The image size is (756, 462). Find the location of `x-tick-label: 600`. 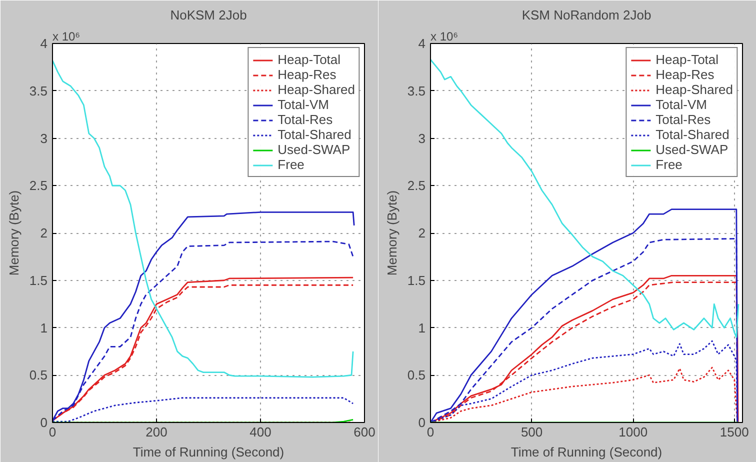

x-tick-label: 600 is located at coordinates (365, 432).